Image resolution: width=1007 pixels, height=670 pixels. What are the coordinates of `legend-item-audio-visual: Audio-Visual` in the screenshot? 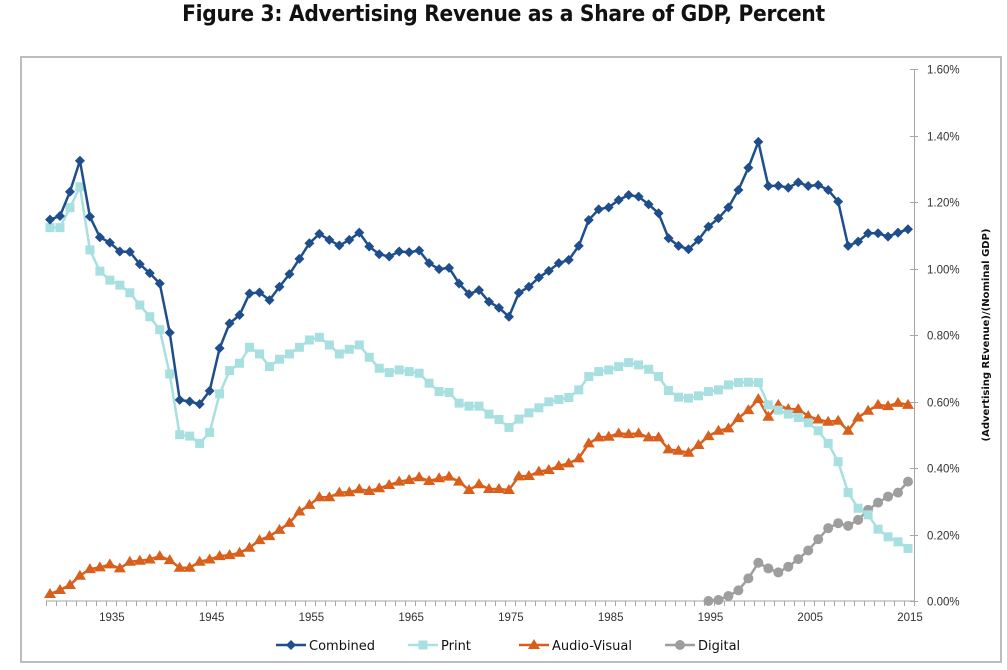 It's located at (575, 646).